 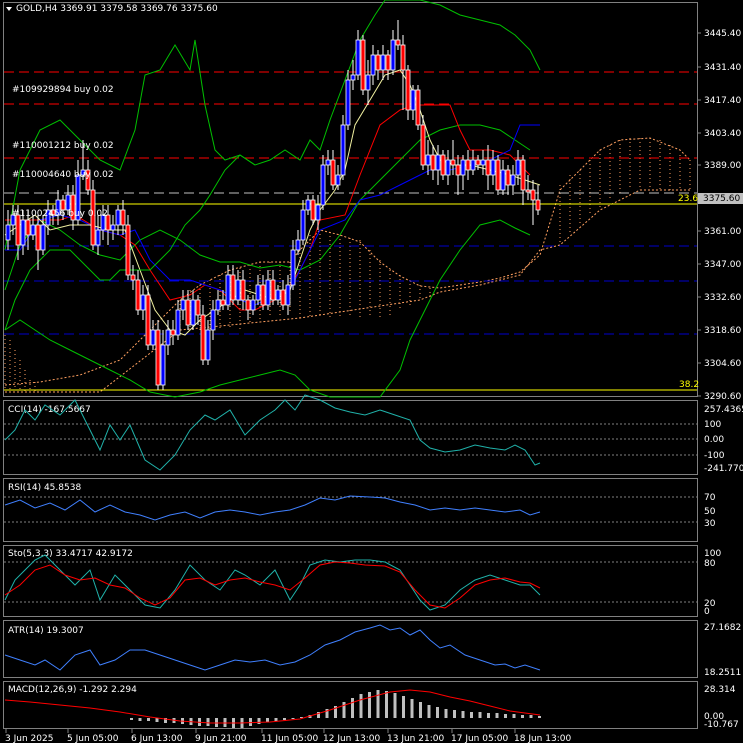 I want to click on cci-scale-label: 0.00, so click(x=714, y=440).